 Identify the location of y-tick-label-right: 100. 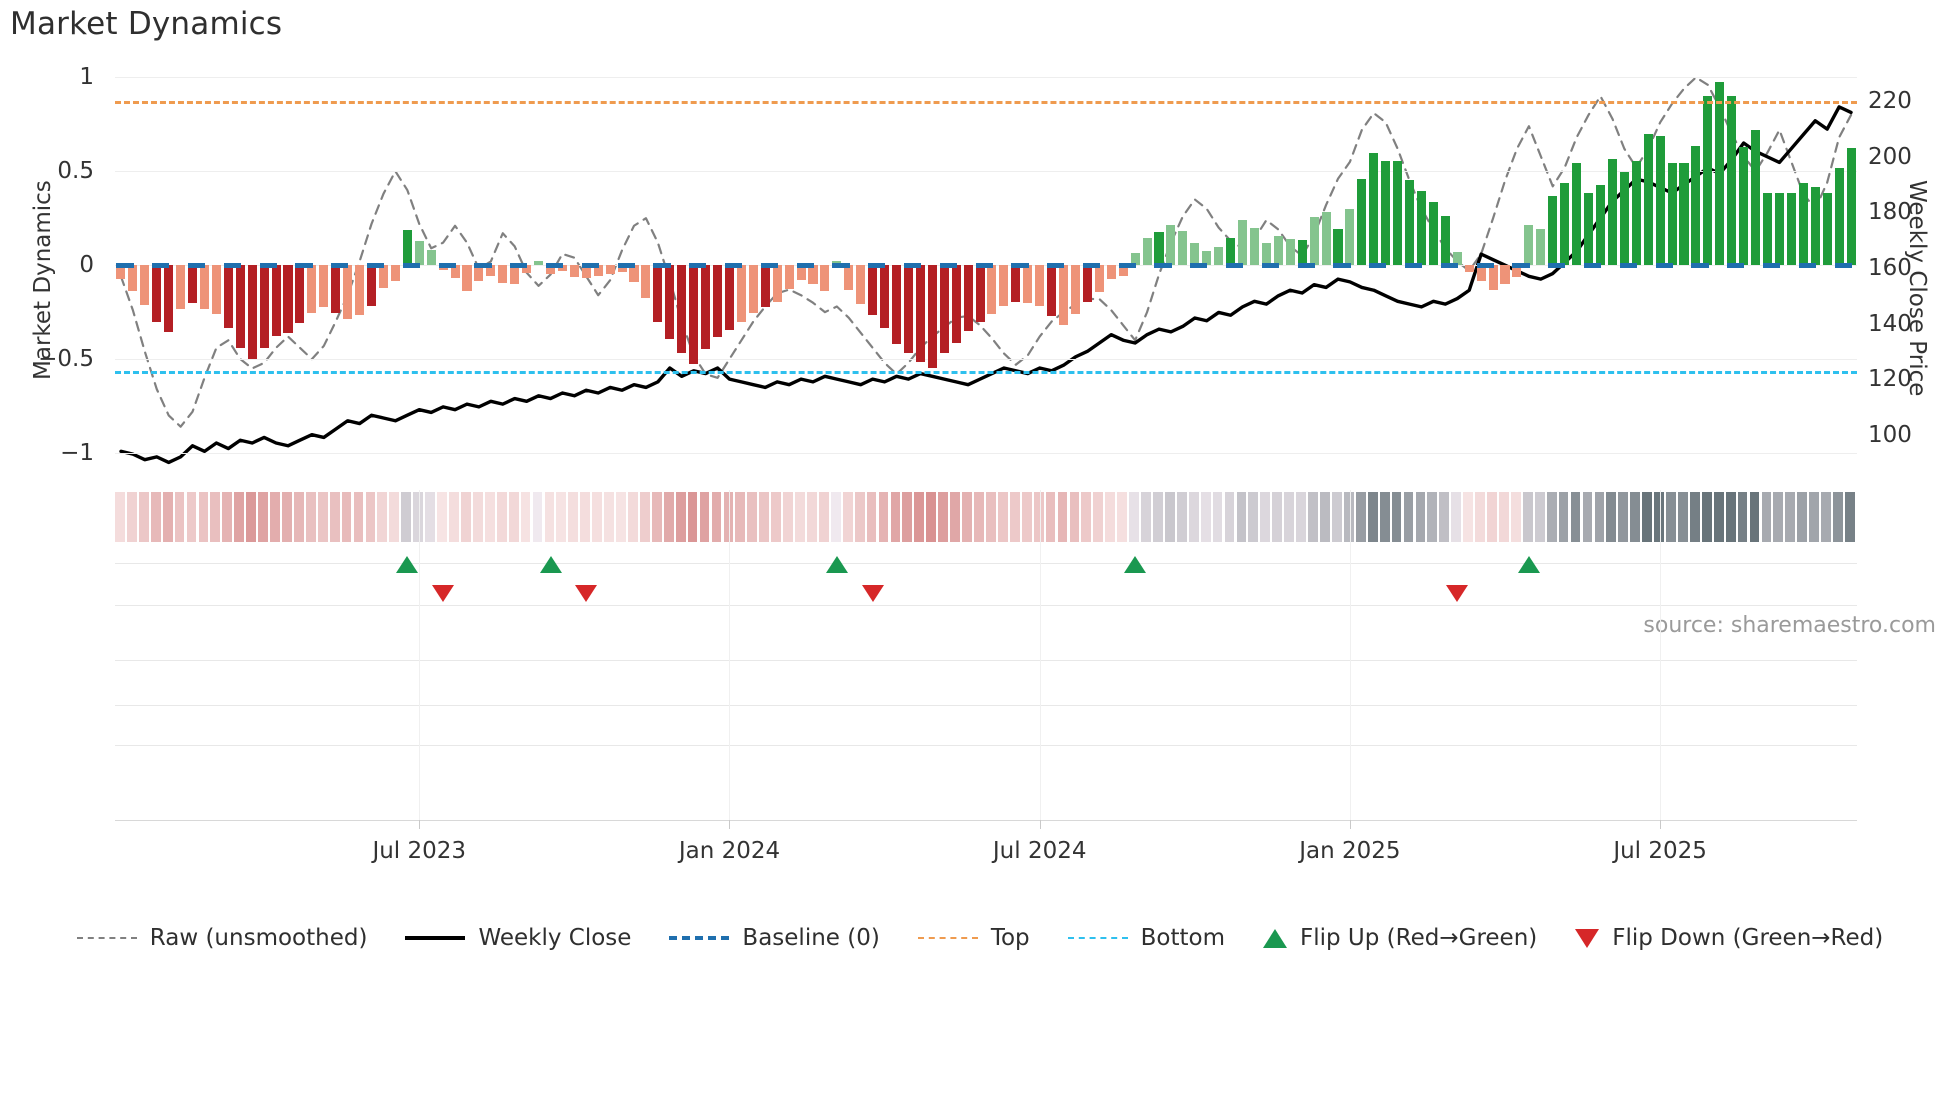
(1890, 434).